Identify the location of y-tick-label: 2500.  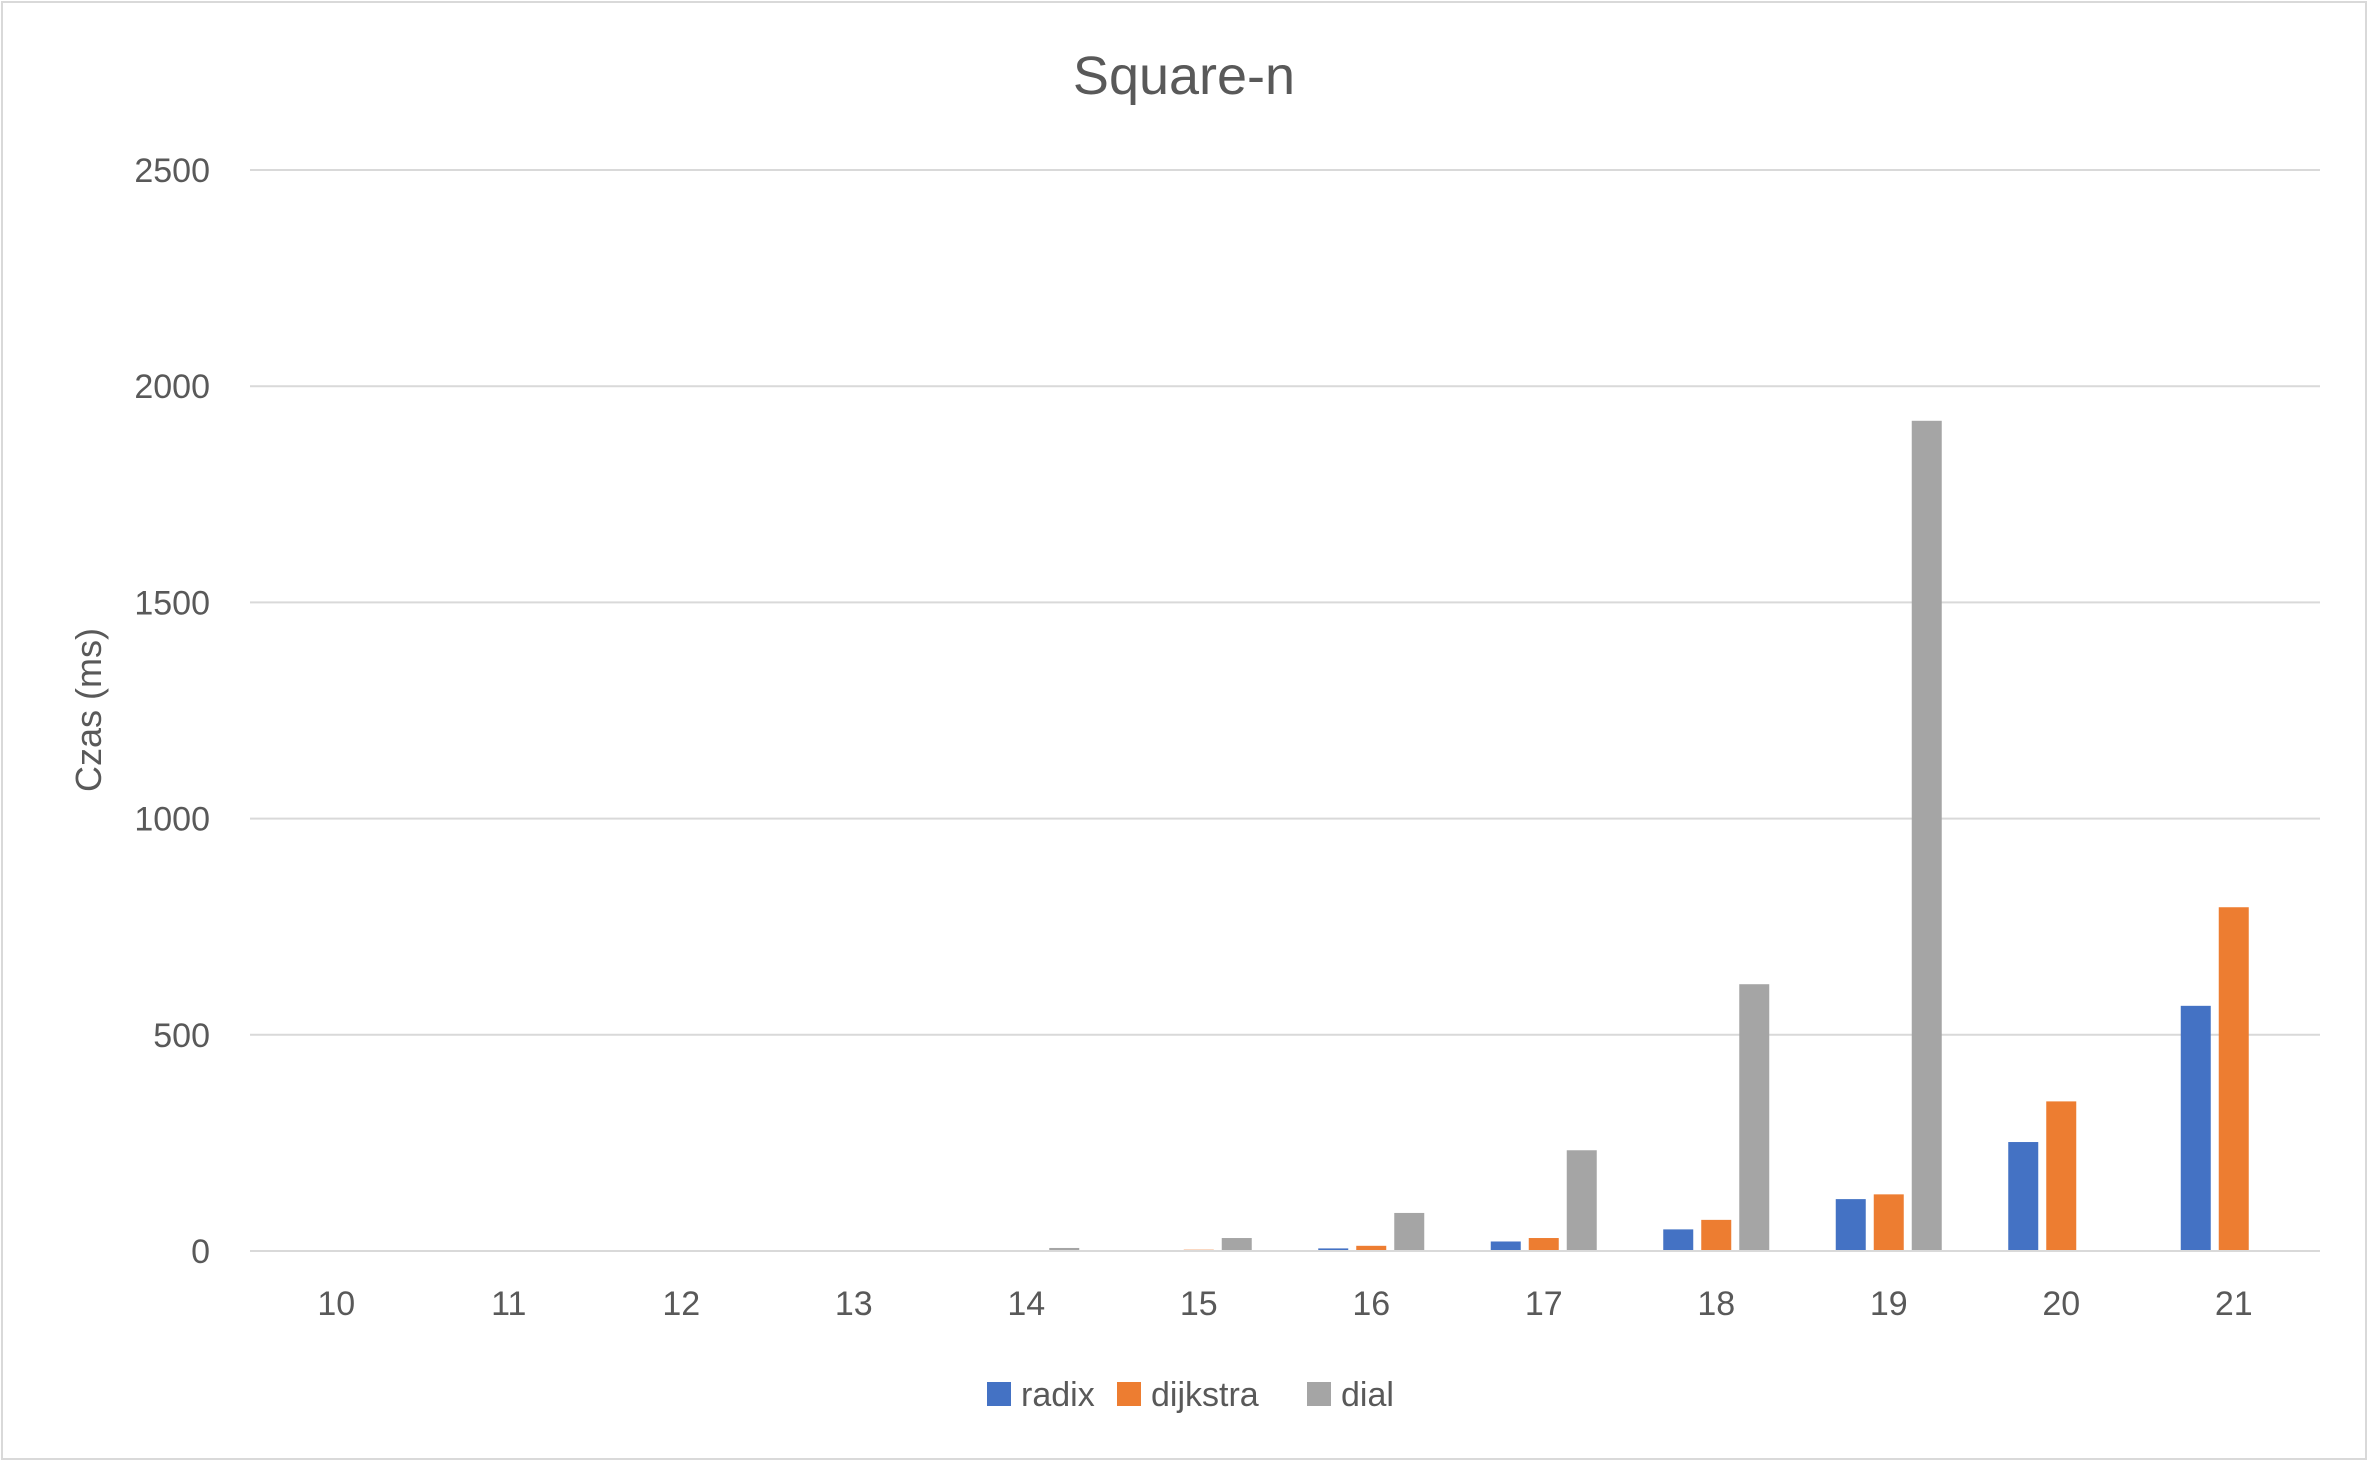
(172, 171).